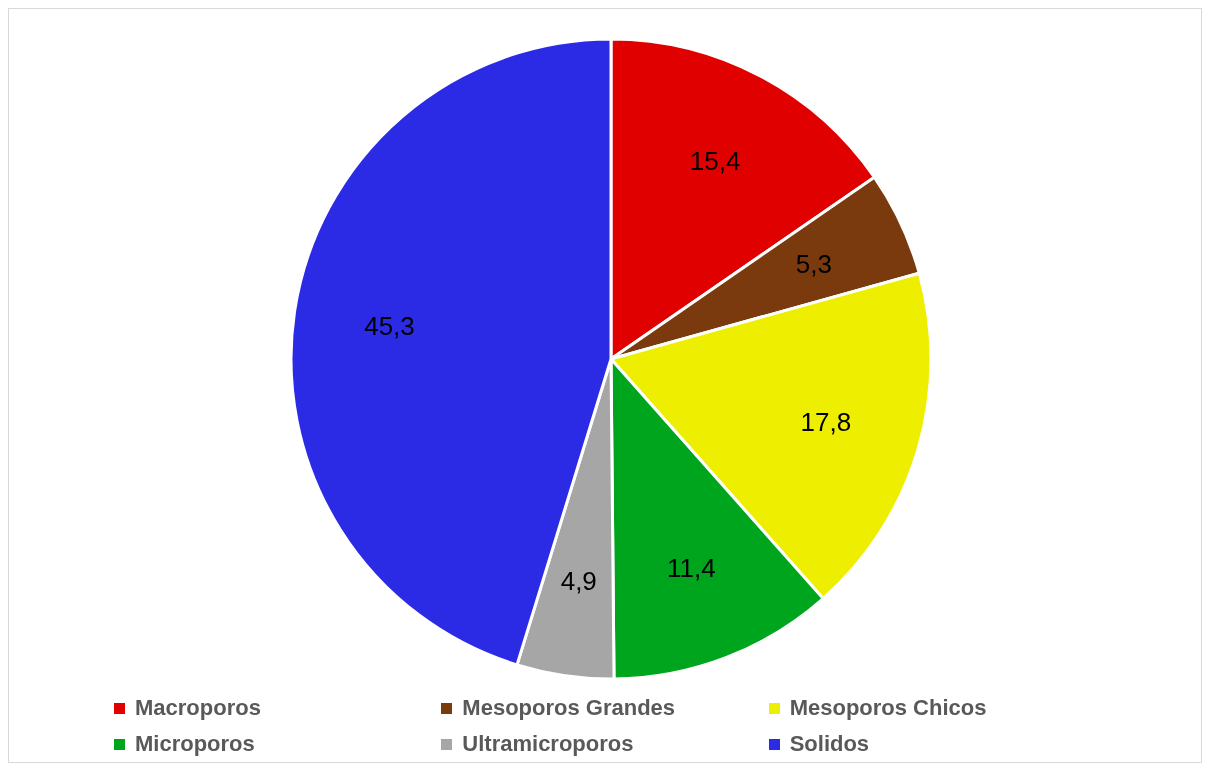 The height and width of the screenshot is (771, 1210). Describe the element at coordinates (826, 422) in the screenshot. I see `data-label: 17,8` at that location.